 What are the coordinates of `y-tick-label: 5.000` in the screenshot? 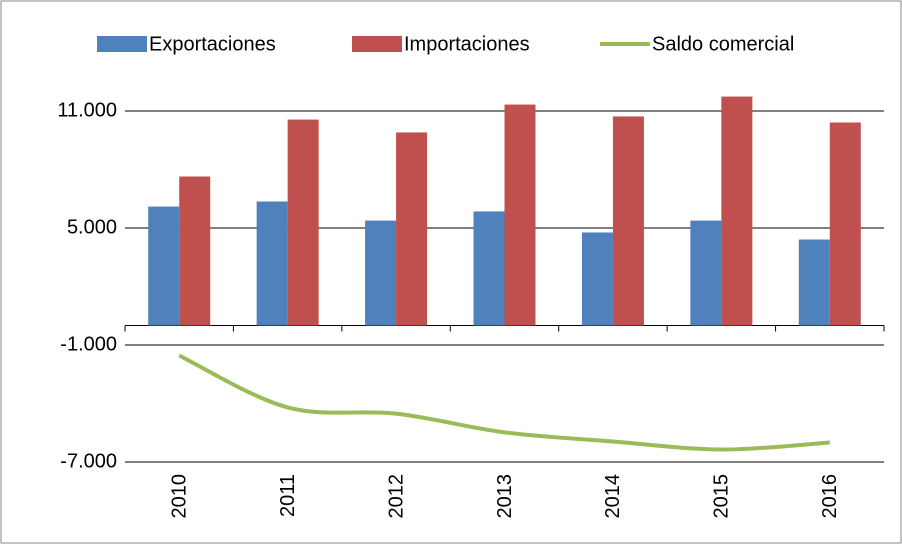 It's located at (92, 227).